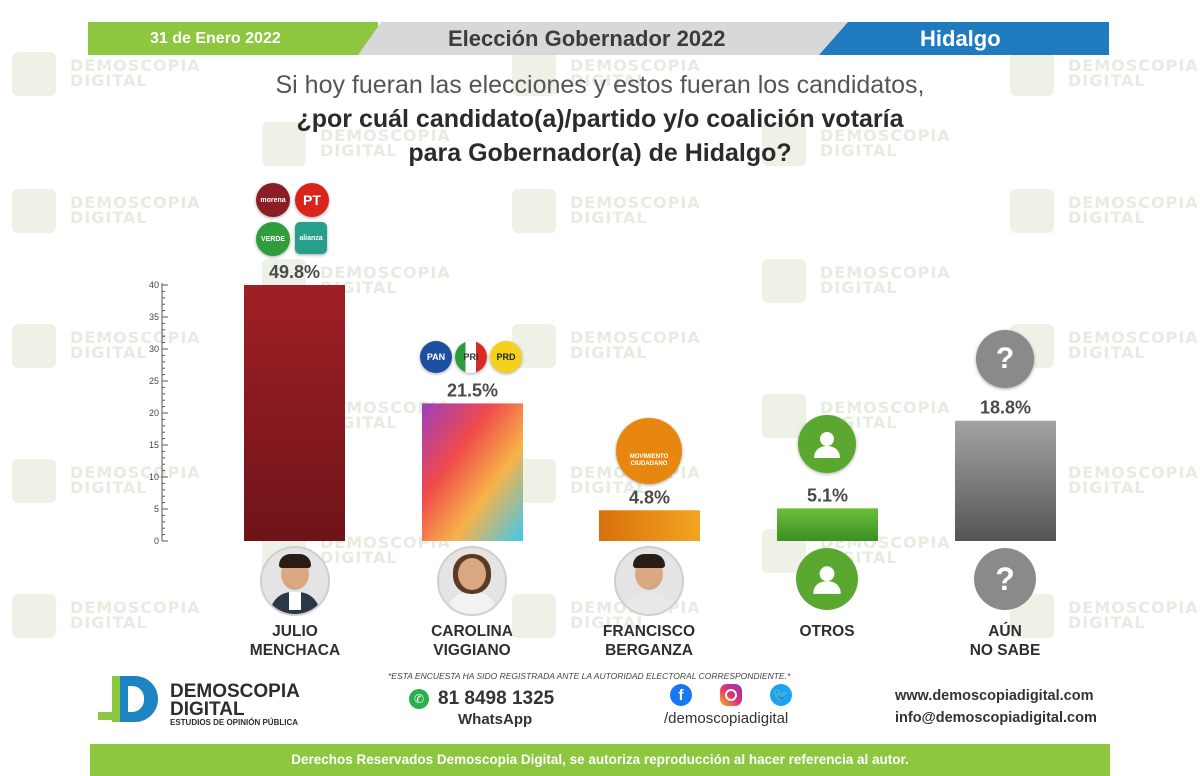 The image size is (1200, 776). I want to click on mc-logo-text: MOVIMIENTO CIUDADANO, so click(649, 460).